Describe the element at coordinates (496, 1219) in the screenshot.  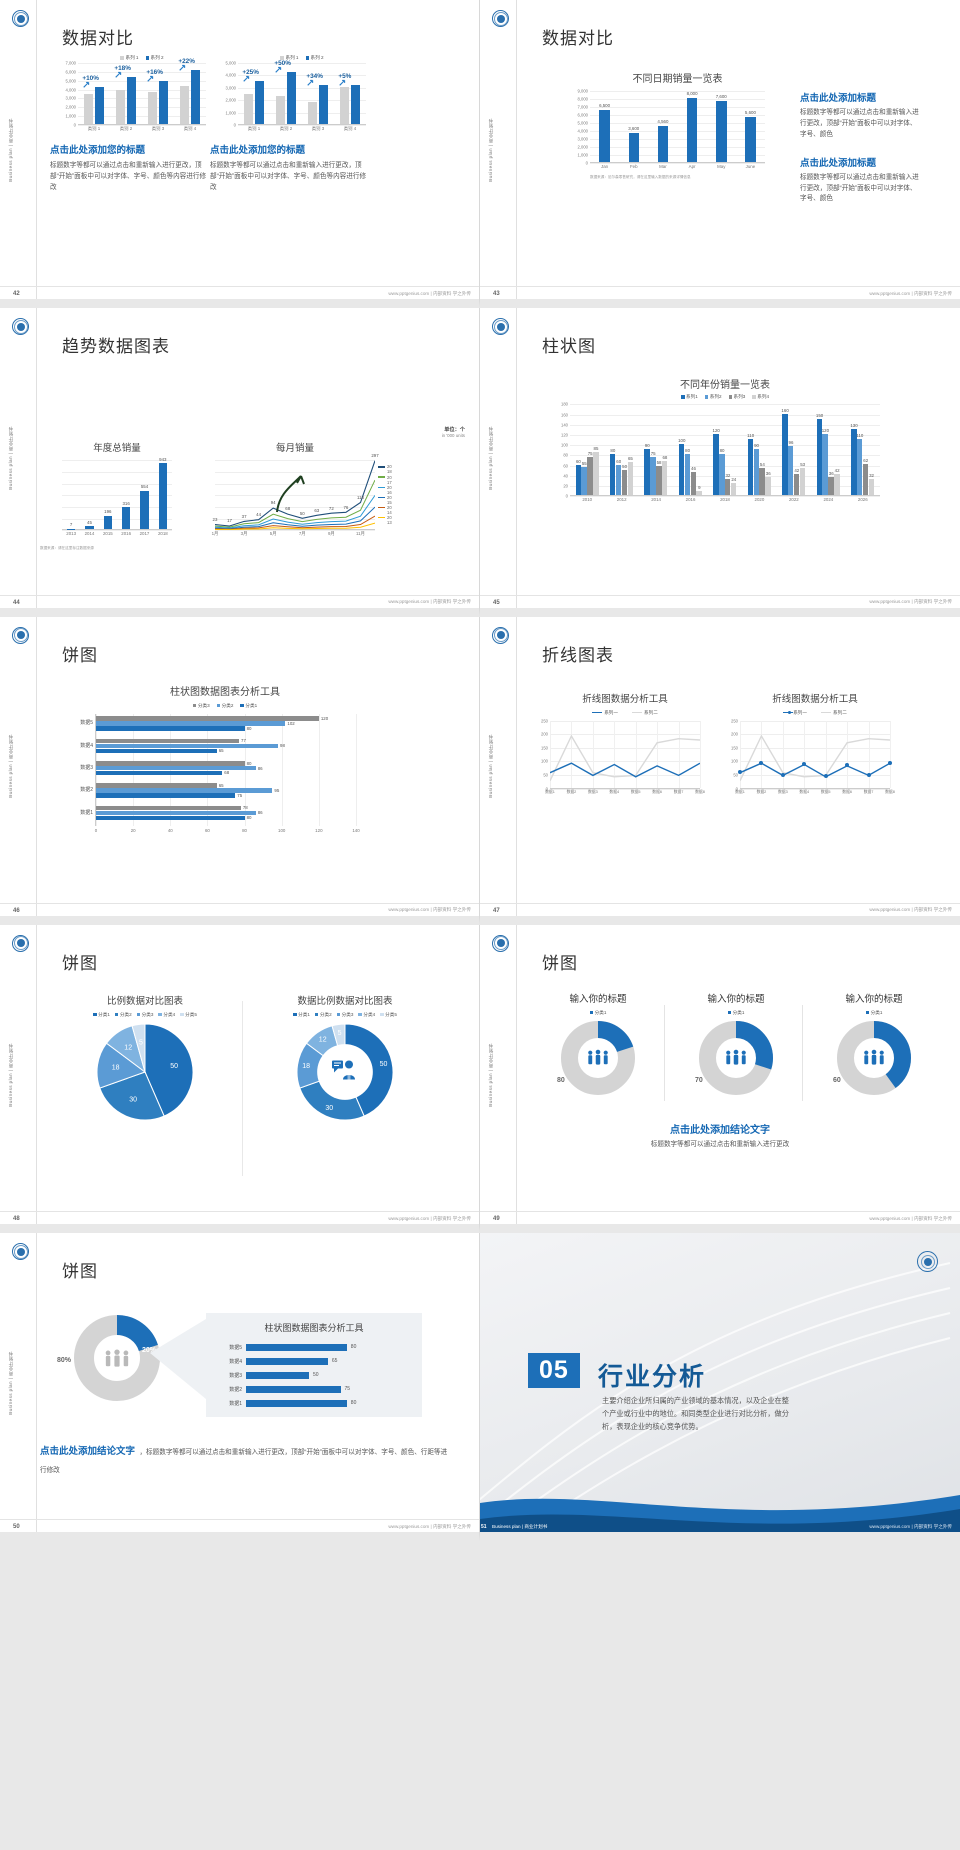
I see `page-number: 49` at that location.